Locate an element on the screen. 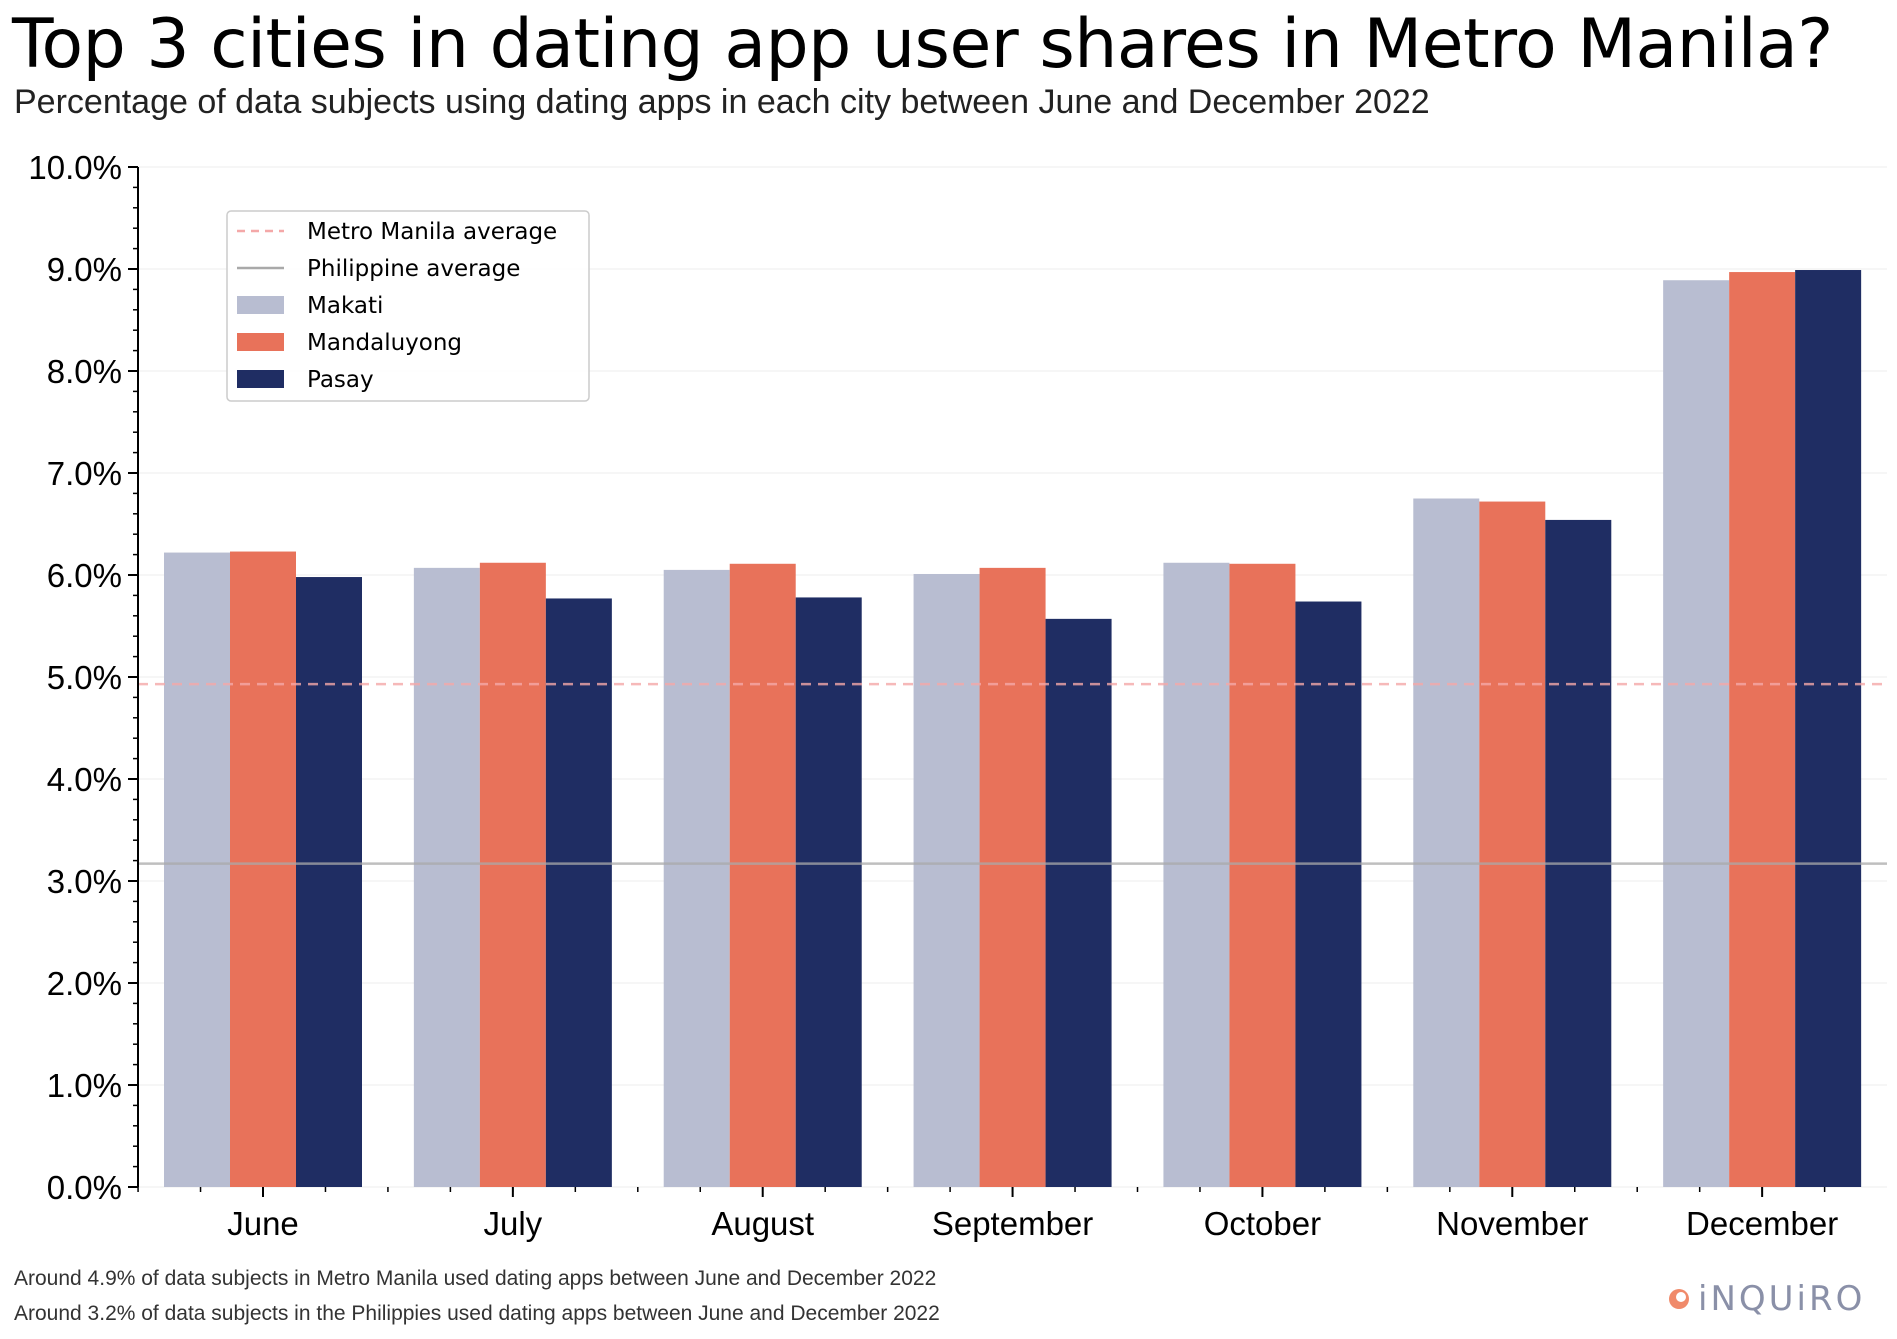 The width and height of the screenshot is (1897, 1339). x-tick-label: June is located at coordinates (263, 1223).